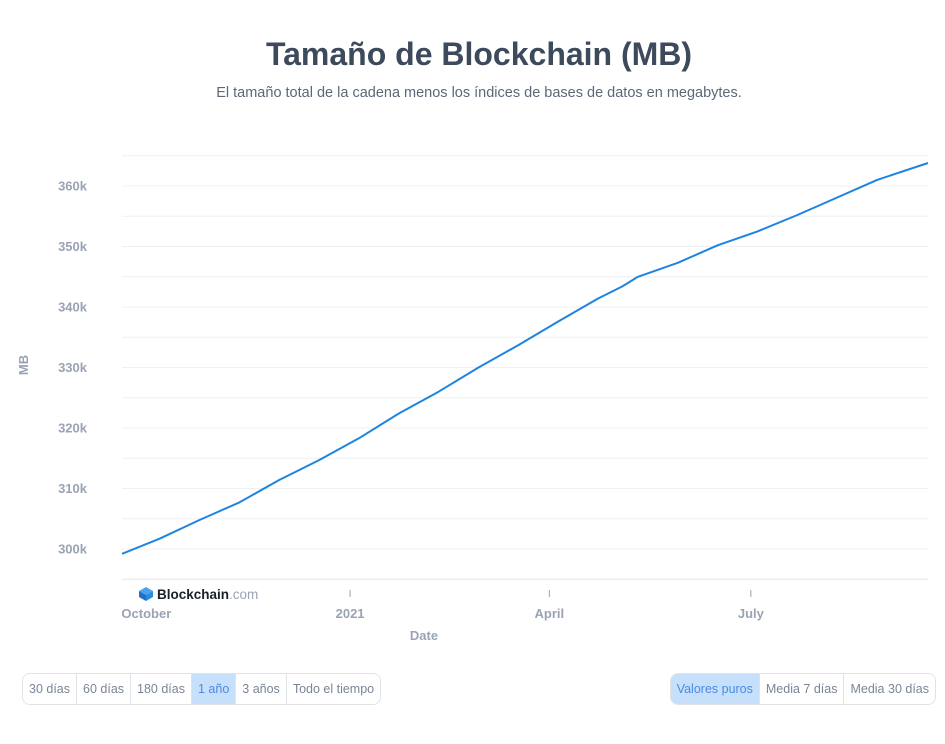 The width and height of the screenshot is (945, 744). I want to click on range-button-0: 30 días, so click(50, 689).